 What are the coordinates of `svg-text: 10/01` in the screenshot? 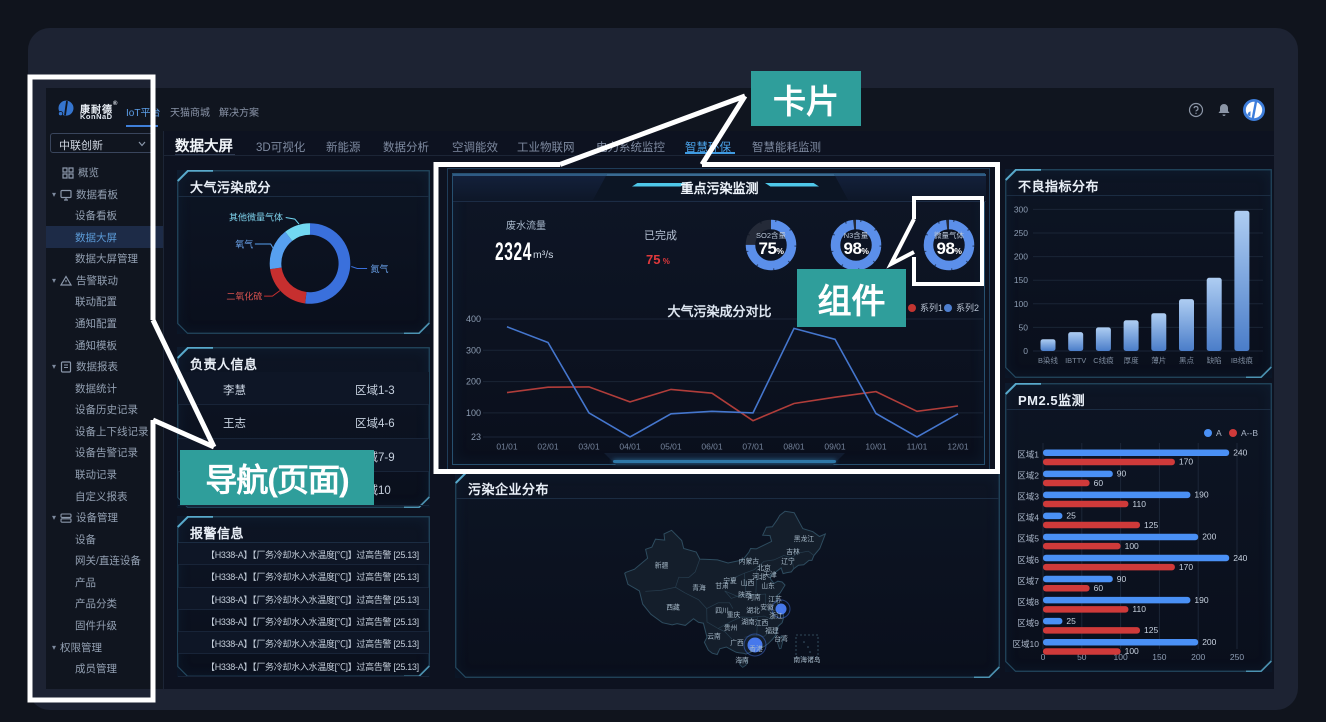 It's located at (876, 447).